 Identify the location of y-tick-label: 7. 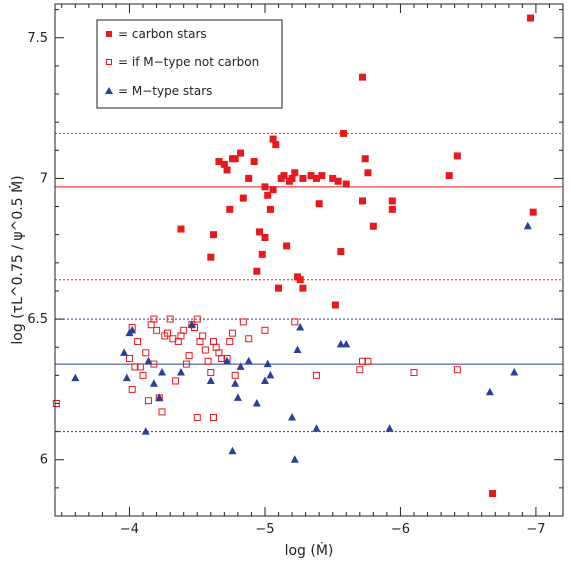
(44, 178).